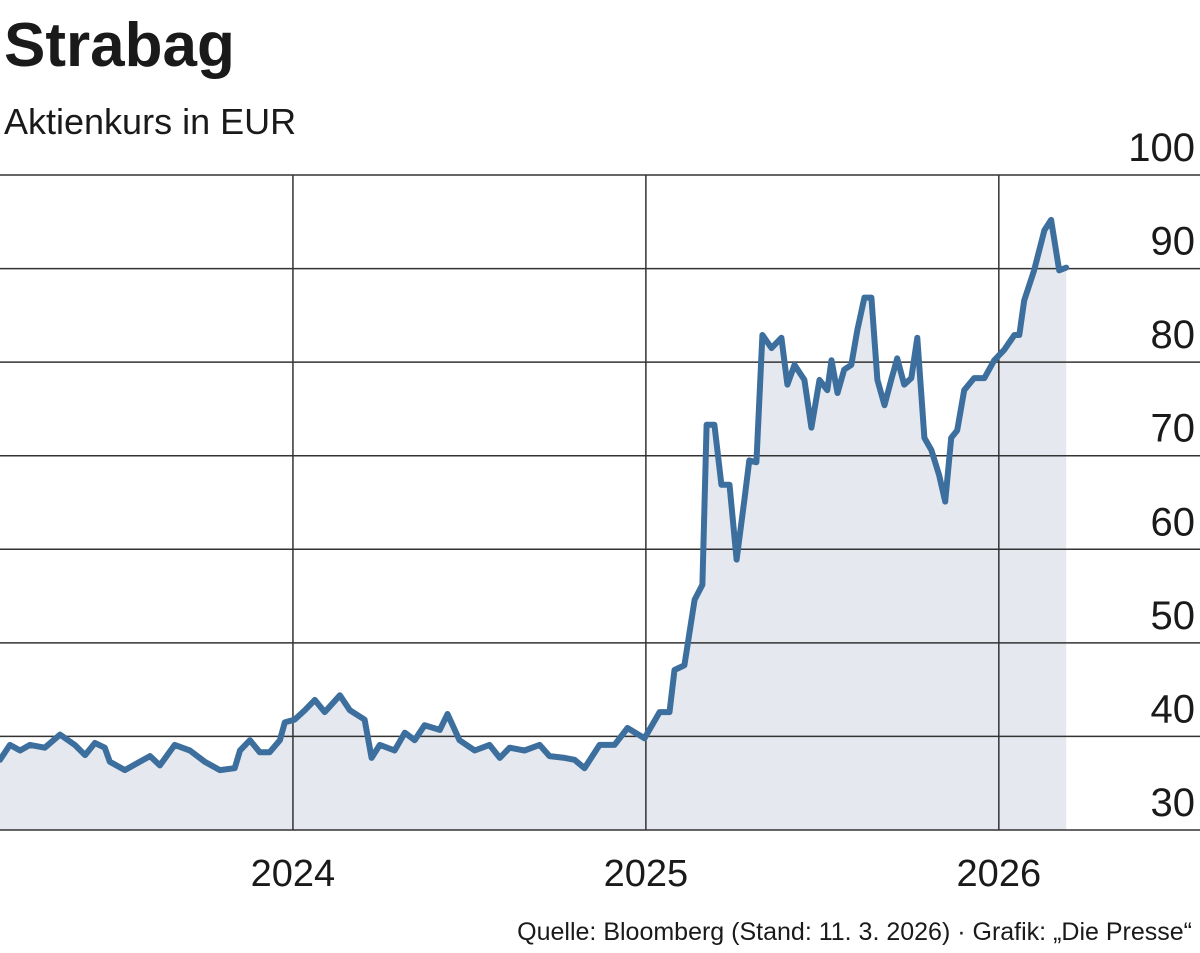 Image resolution: width=1200 pixels, height=953 pixels. What do you see at coordinates (1173, 709) in the screenshot?
I see `y-tick-label: 40` at bounding box center [1173, 709].